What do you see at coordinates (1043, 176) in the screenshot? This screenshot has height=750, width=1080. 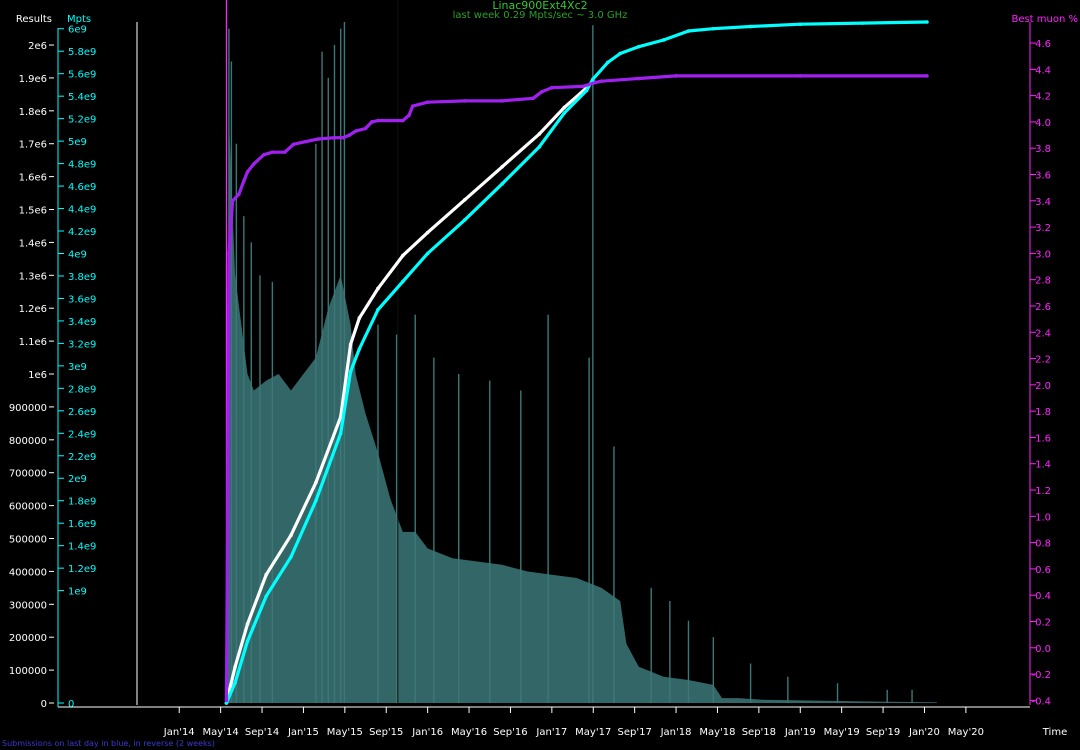 I see `muon-tick-label: 3.6` at bounding box center [1043, 176].